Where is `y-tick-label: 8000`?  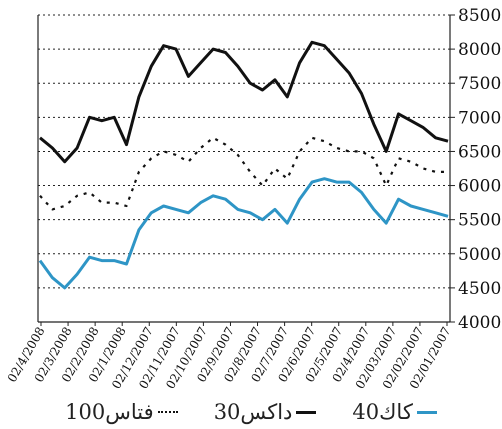 y-tick-label: 8000 is located at coordinates (479, 50).